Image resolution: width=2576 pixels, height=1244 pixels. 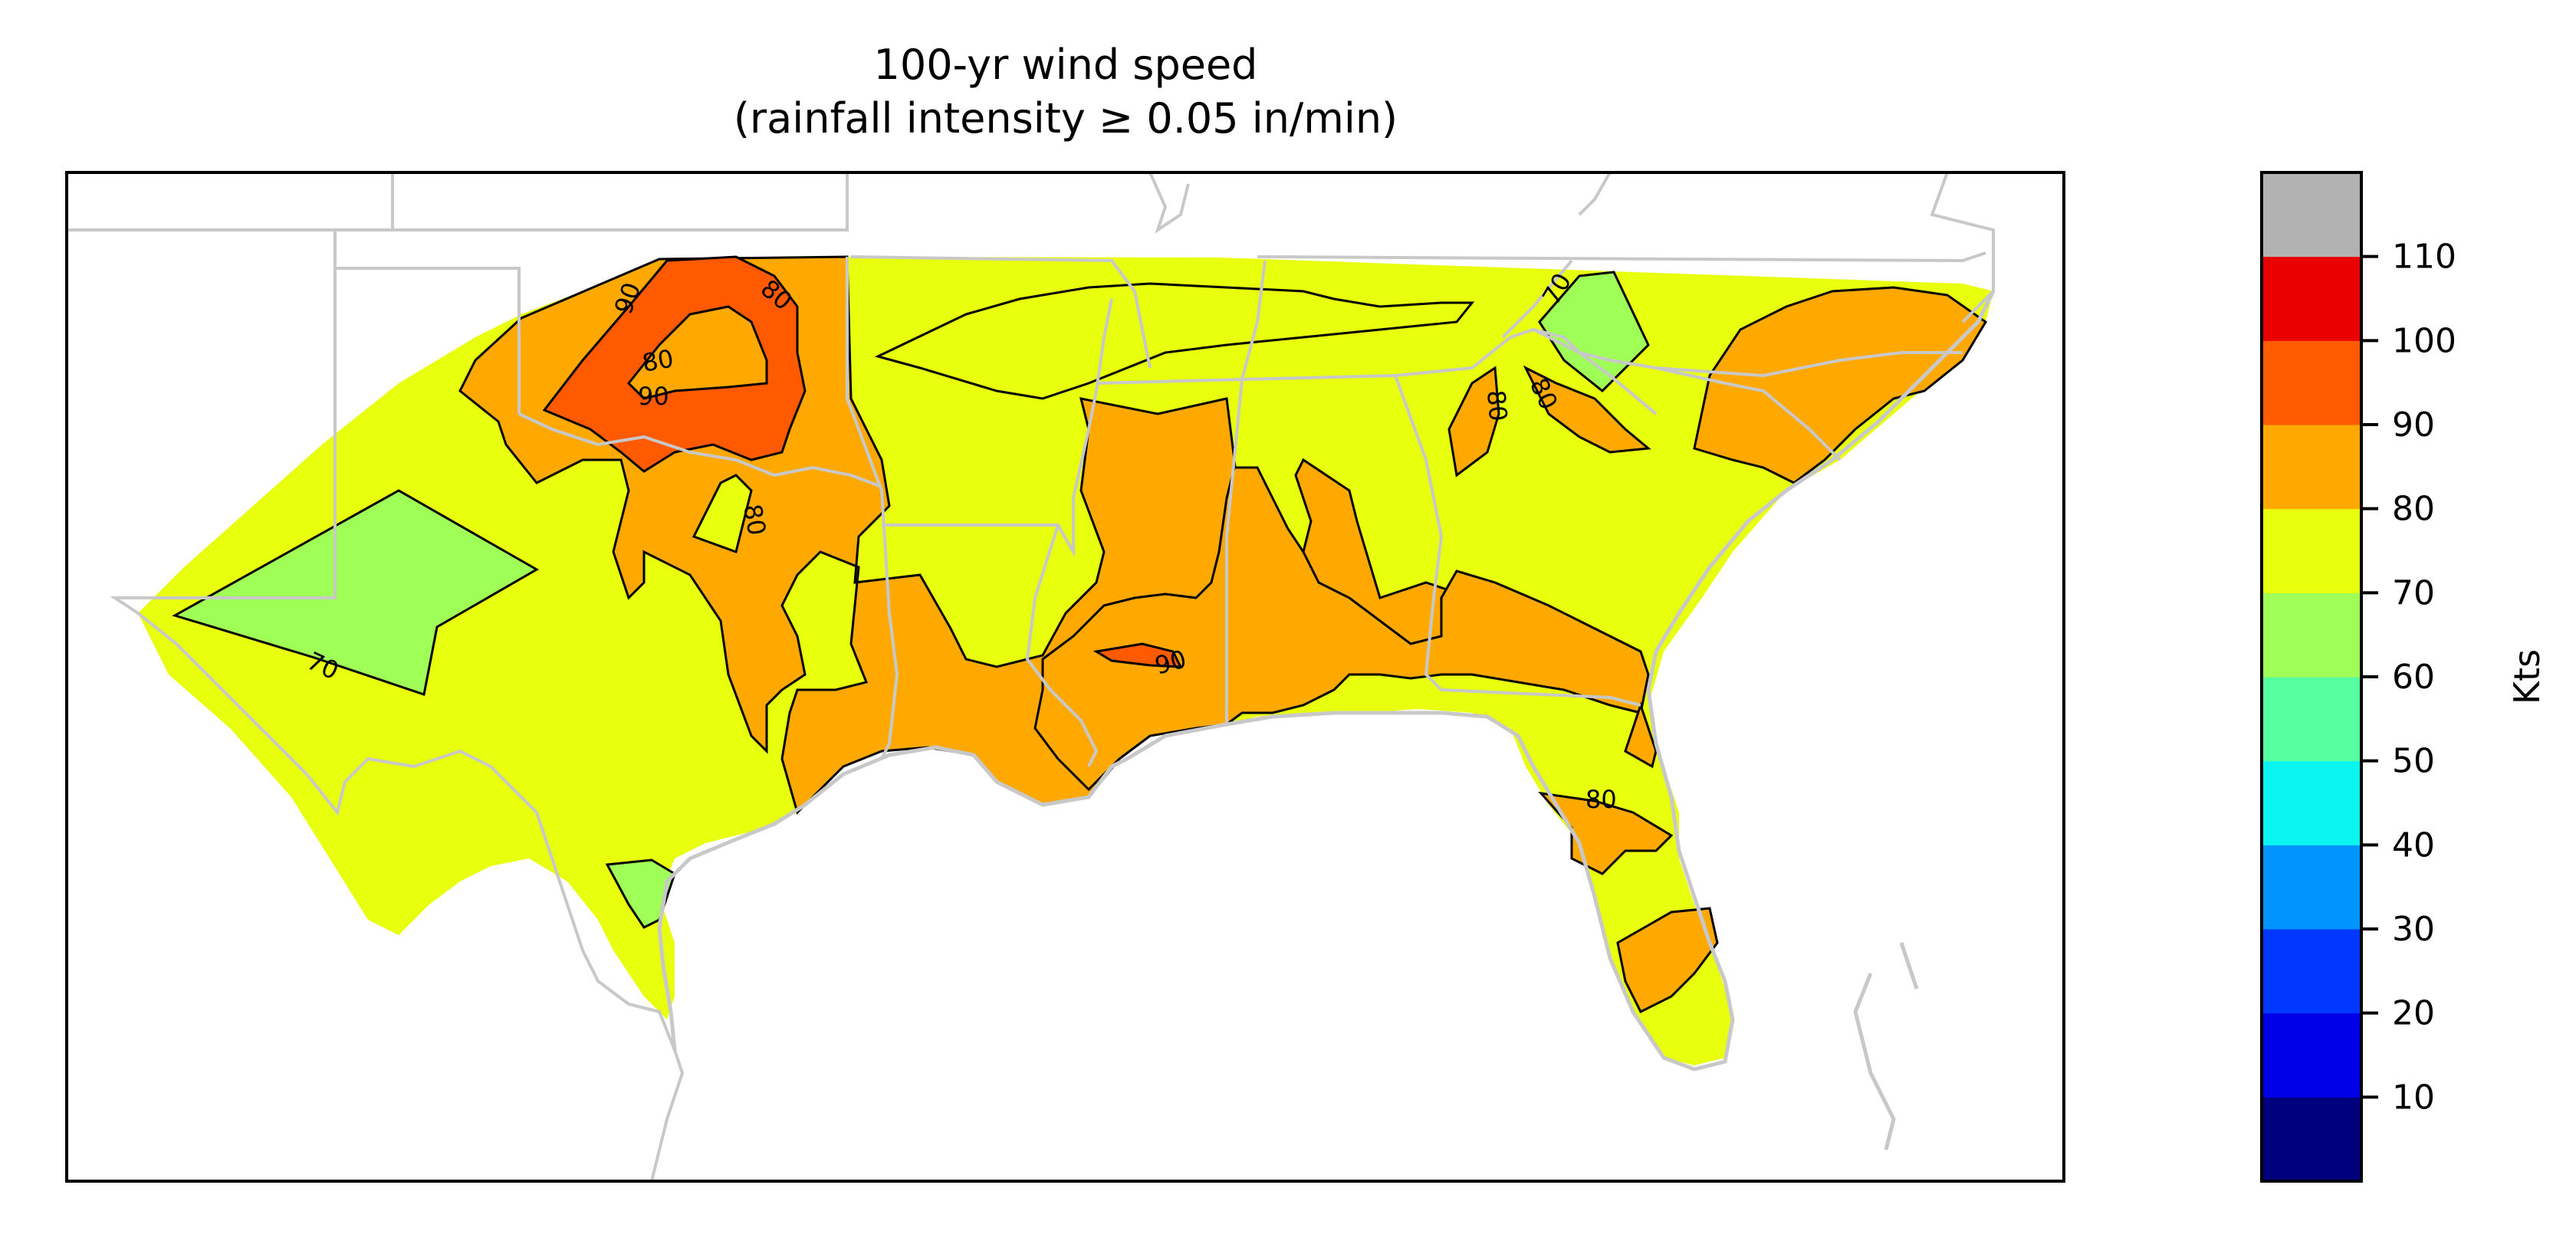 I want to click on colorbar-tick-label: 50, so click(x=2413, y=761).